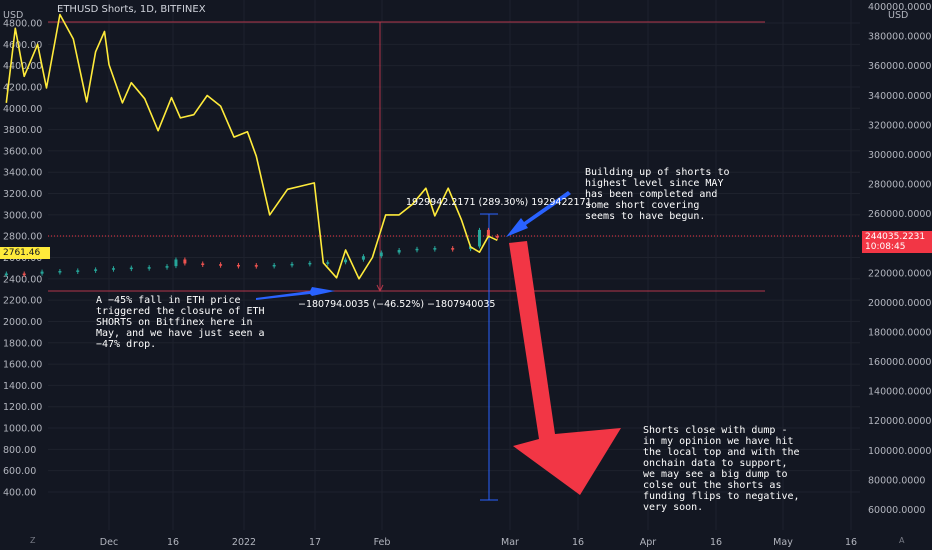 This screenshot has width=932, height=550. What do you see at coordinates (22, 237) in the screenshot?
I see `left-tick-label: 2800.00` at bounding box center [22, 237].